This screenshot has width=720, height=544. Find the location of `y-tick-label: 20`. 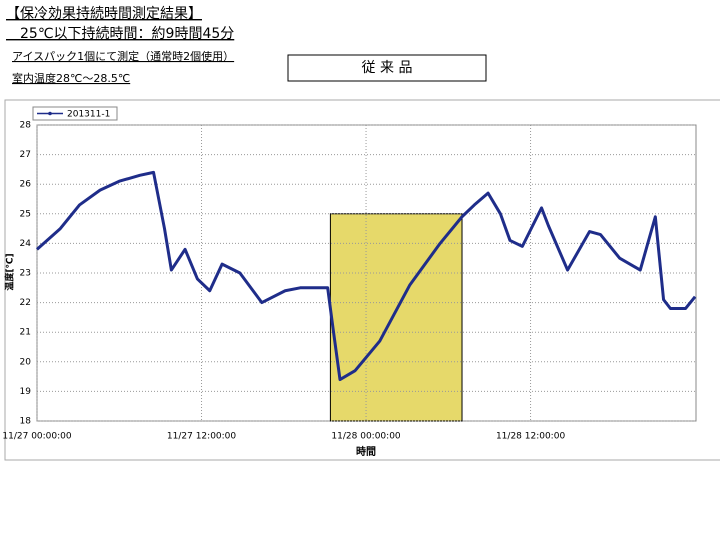

y-tick-label: 20 is located at coordinates (26, 362).